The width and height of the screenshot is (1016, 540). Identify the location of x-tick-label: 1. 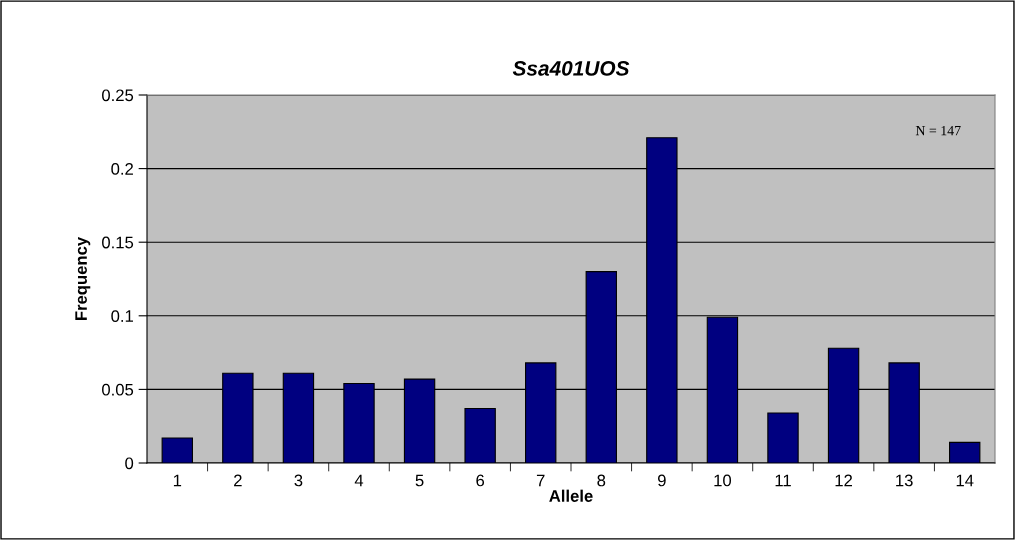
(177, 480).